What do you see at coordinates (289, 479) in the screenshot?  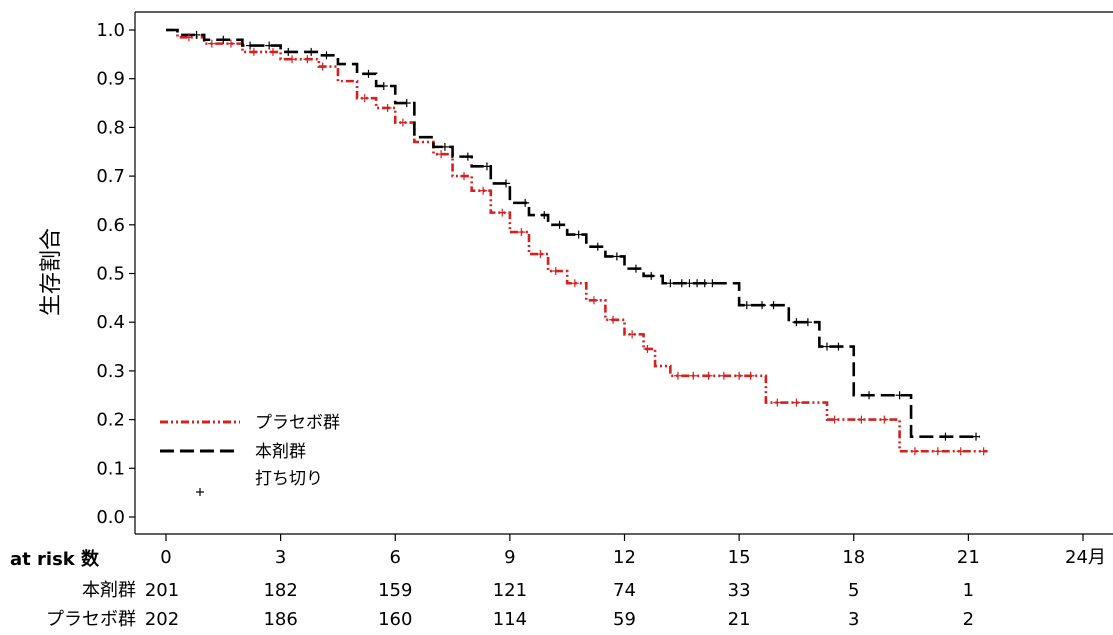 I see `legend-label: 打ち切り` at bounding box center [289, 479].